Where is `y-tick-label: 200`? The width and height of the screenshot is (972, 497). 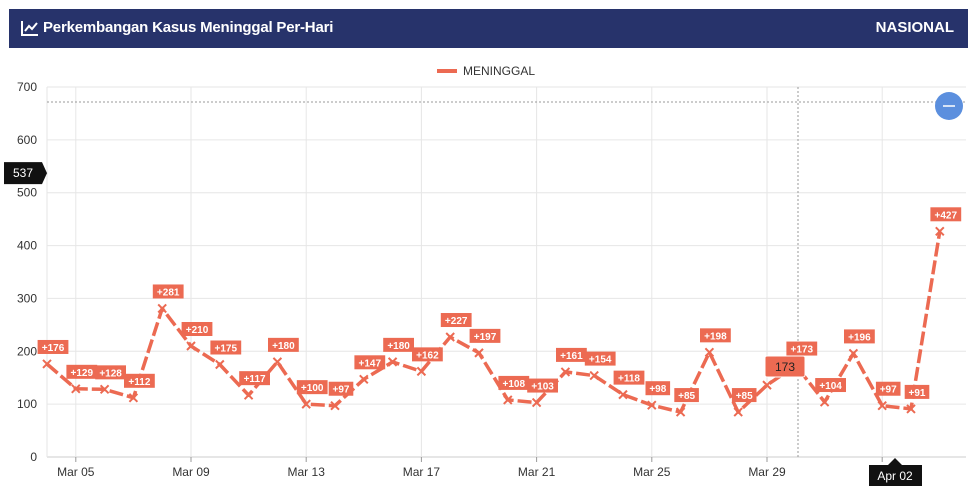 y-tick-label: 200 is located at coordinates (27, 351).